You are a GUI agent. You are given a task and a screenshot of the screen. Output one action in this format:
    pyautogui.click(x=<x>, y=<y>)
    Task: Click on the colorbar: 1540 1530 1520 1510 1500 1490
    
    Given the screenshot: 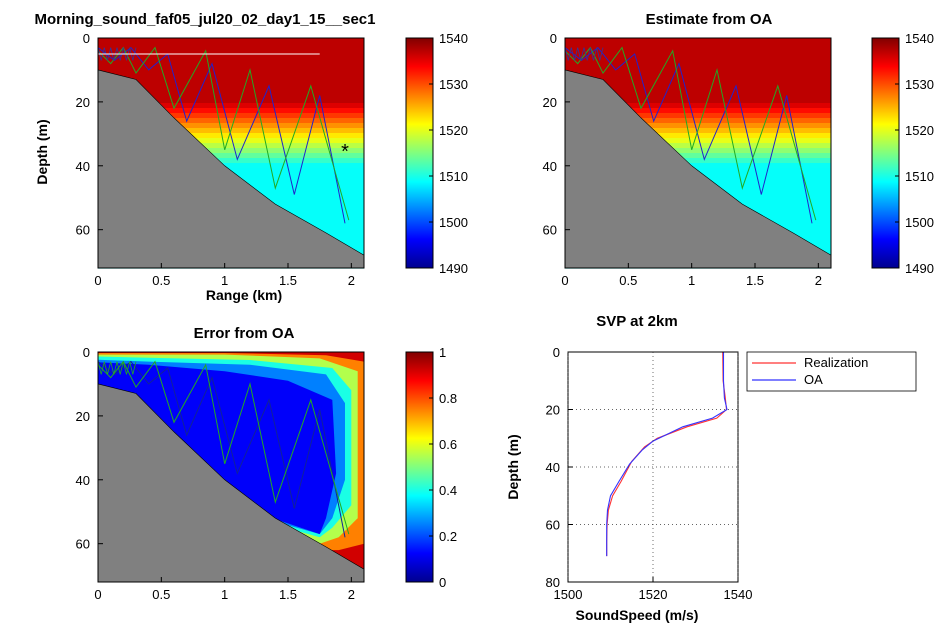 What is the action you would take?
    pyautogui.click(x=902, y=153)
    